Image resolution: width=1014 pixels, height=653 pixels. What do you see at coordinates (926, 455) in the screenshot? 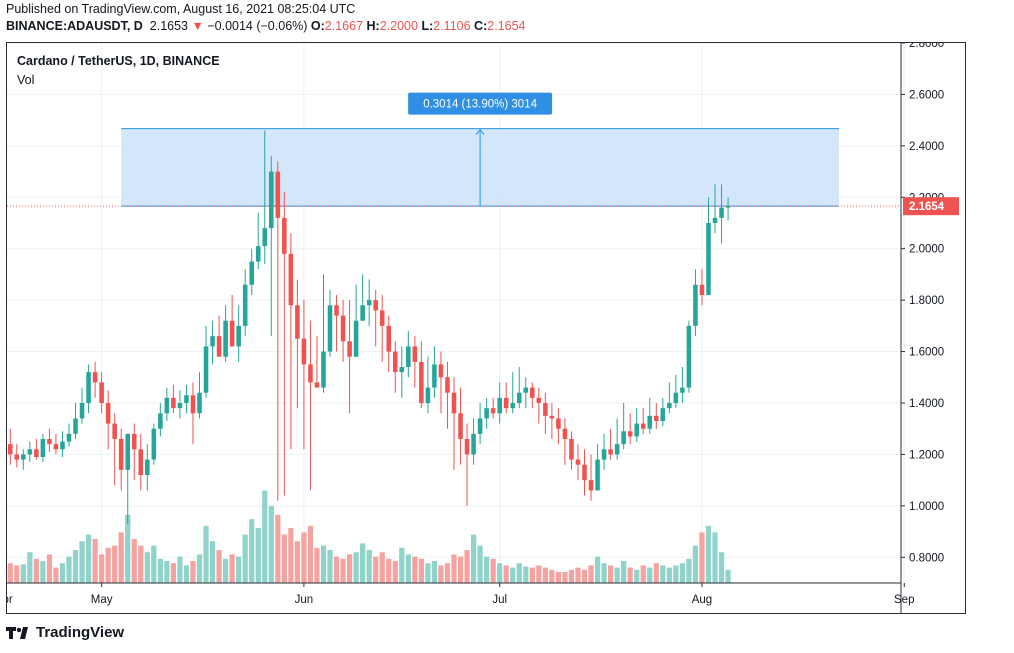
I see `price-tick-label: 1.2000` at bounding box center [926, 455].